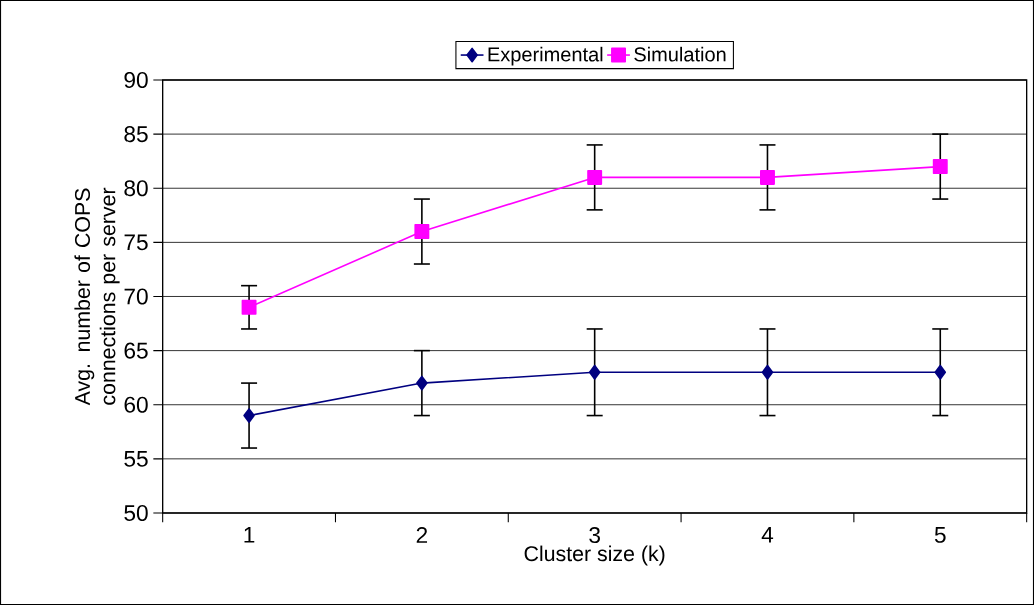 The width and height of the screenshot is (1034, 605). I want to click on x-axis-title: Cluster size (k), so click(594, 555).